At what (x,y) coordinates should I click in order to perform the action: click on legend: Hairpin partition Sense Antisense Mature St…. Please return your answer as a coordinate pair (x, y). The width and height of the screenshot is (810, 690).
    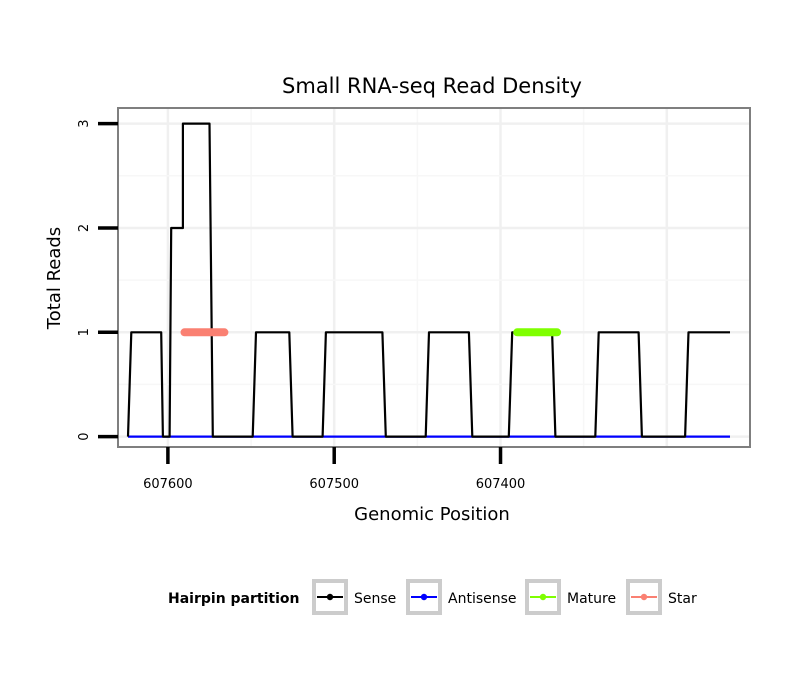
    Looking at the image, I should click on (432, 597).